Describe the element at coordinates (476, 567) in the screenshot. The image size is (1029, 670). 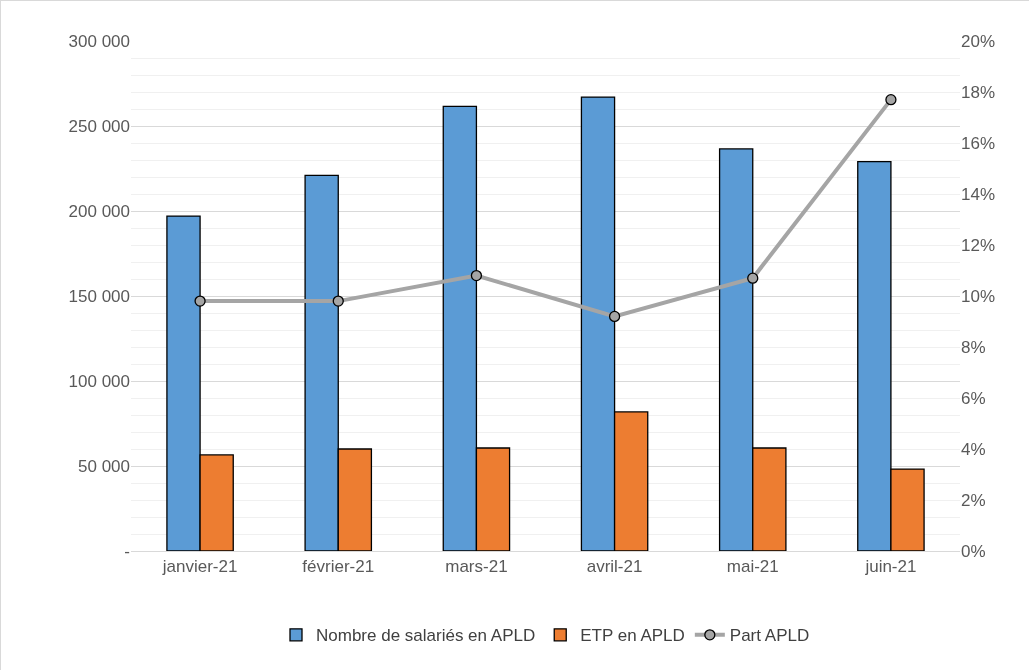
I see `x-tick-label: mars-21` at that location.